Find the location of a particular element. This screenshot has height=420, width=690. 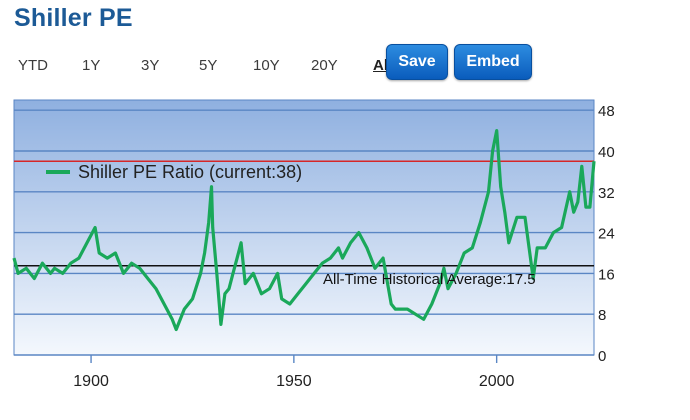

y-tick-label: 32 is located at coordinates (606, 193).